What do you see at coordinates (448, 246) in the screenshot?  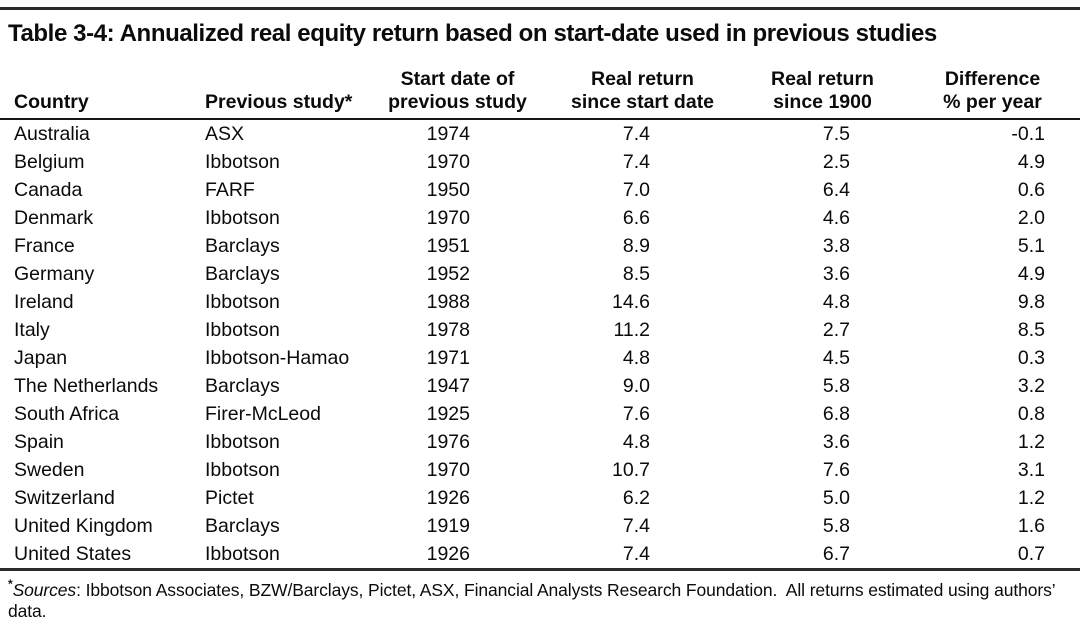 I see `cell-start: 1951` at bounding box center [448, 246].